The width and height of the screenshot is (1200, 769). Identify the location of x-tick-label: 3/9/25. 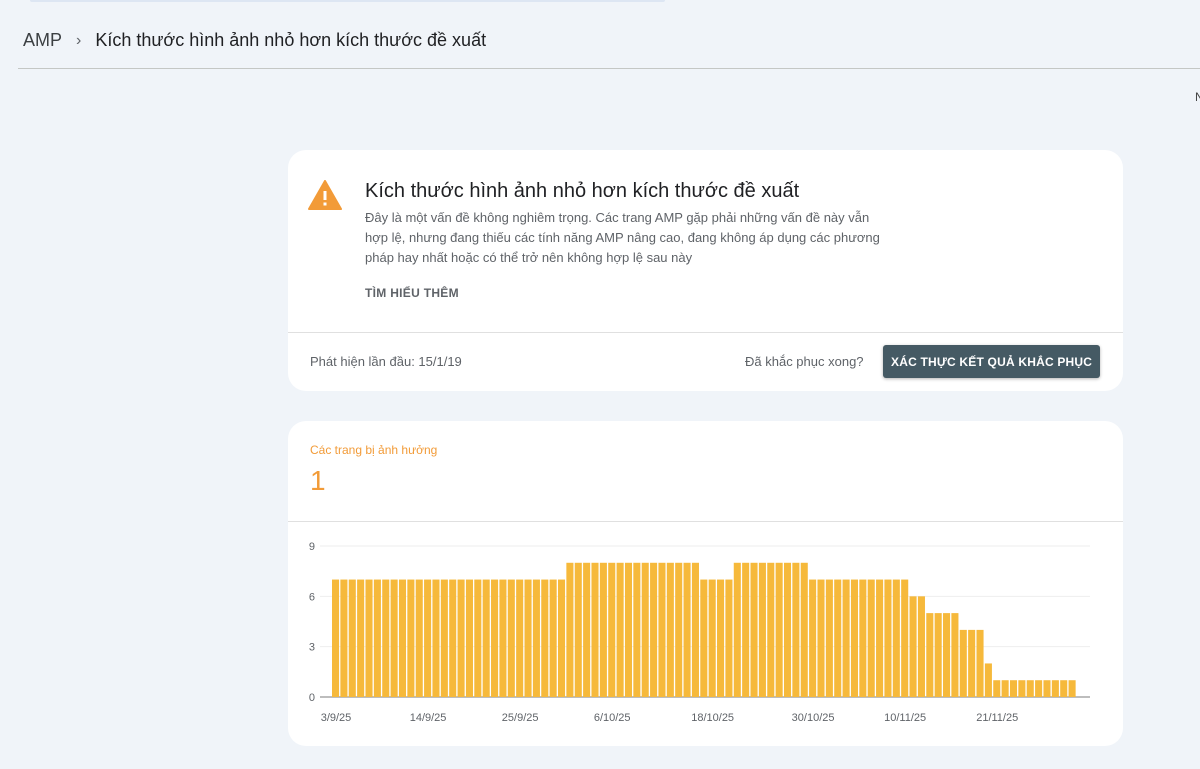
(336, 718).